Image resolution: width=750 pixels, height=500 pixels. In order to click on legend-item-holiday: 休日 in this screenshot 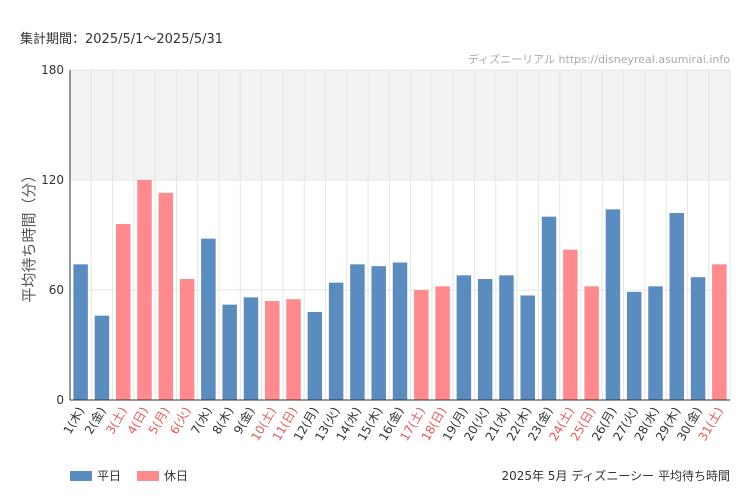, I will do `click(162, 475)`.